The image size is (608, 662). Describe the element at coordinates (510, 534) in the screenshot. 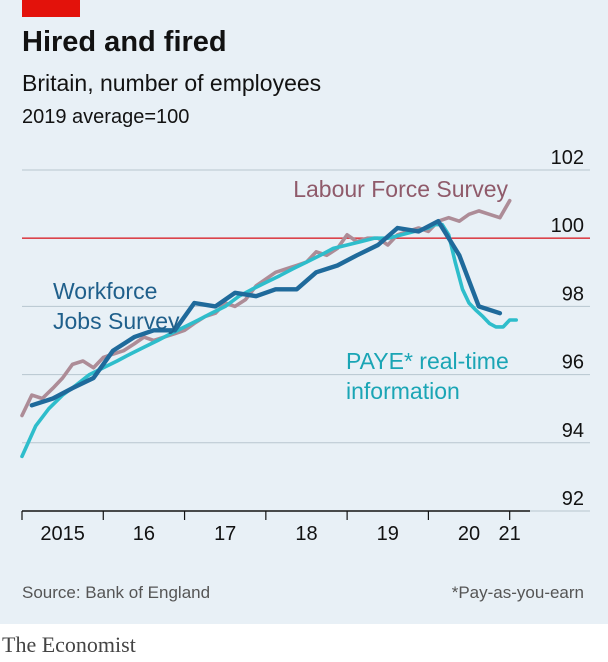

I see `x-tick-label: 21` at that location.